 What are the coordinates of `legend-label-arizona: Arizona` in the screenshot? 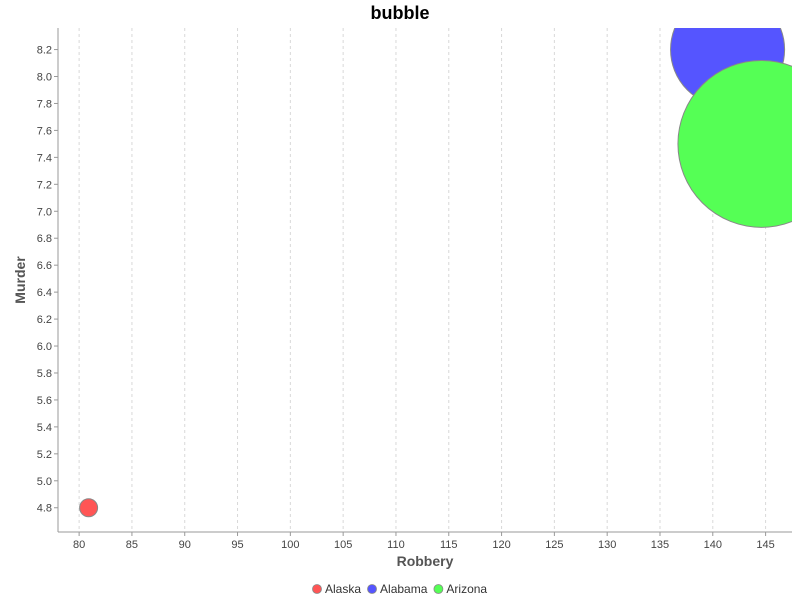 It's located at (466, 589).